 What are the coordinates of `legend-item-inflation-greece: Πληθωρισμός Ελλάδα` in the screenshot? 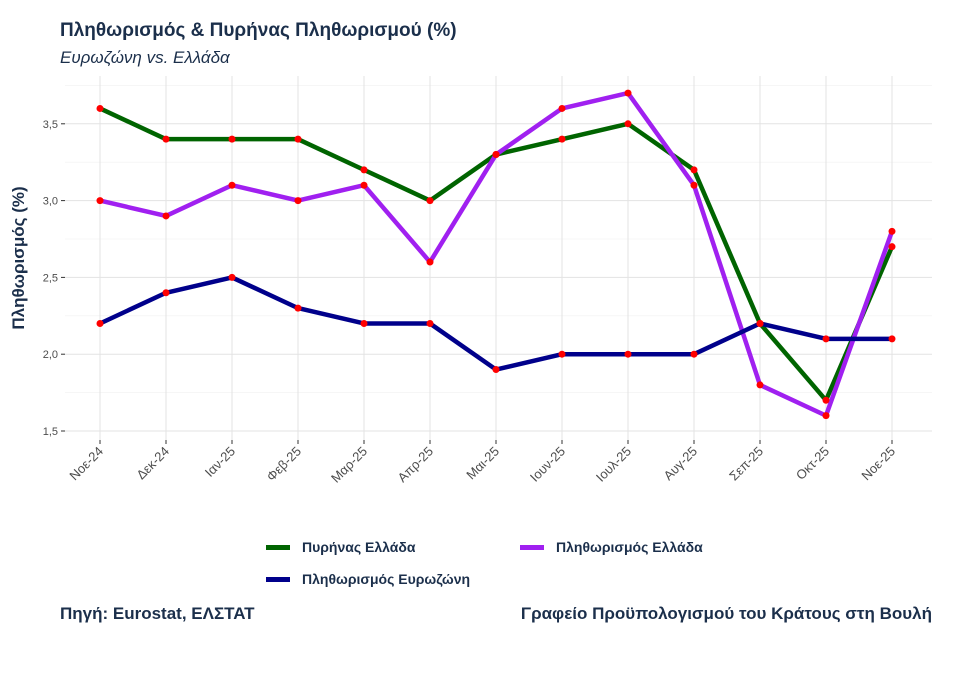 It's located at (611, 547).